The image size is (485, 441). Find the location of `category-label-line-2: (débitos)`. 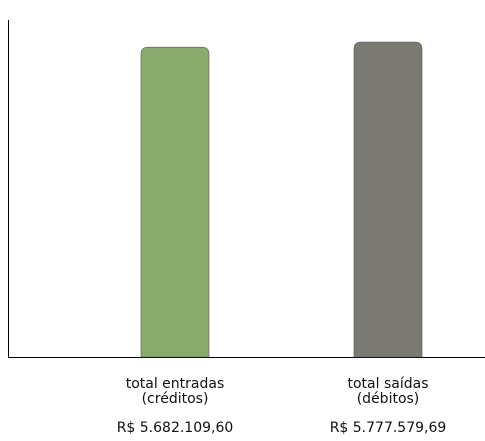

category-label-line-2: (débitos) is located at coordinates (388, 399).